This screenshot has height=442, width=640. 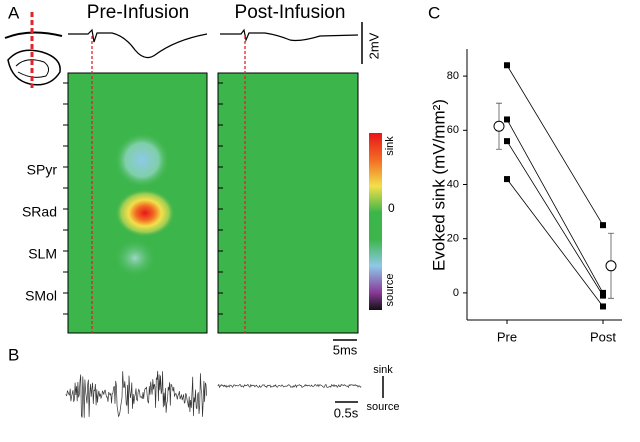 What do you see at coordinates (42, 254) in the screenshot?
I see `layer-label: SLM` at bounding box center [42, 254].